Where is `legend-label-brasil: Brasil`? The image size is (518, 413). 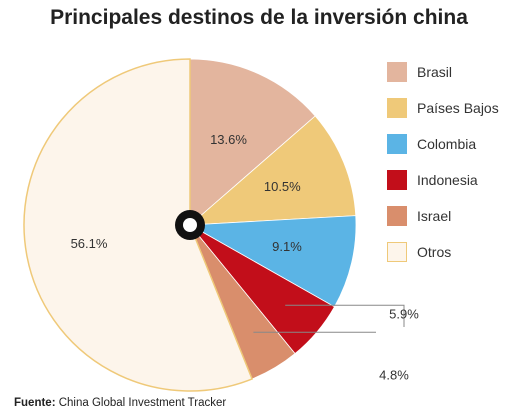
legend-label-brasil: Brasil is located at coordinates (435, 72).